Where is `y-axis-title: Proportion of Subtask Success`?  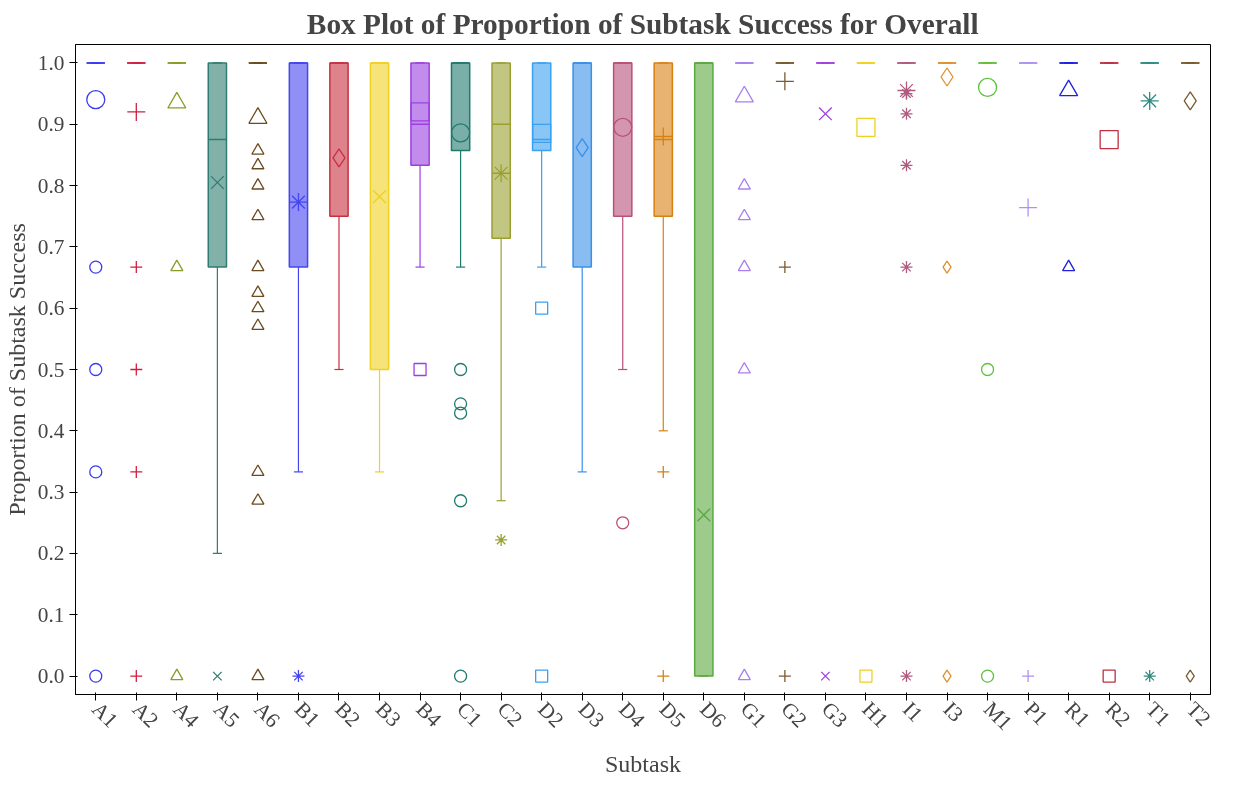 y-axis-title: Proportion of Subtask Success is located at coordinates (16, 369).